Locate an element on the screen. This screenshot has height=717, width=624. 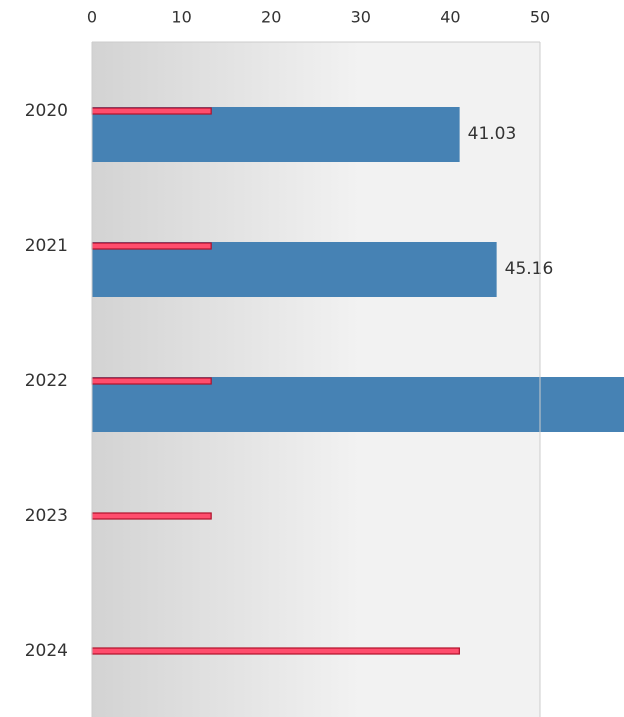
x-tick-label: 30 is located at coordinates (361, 17).